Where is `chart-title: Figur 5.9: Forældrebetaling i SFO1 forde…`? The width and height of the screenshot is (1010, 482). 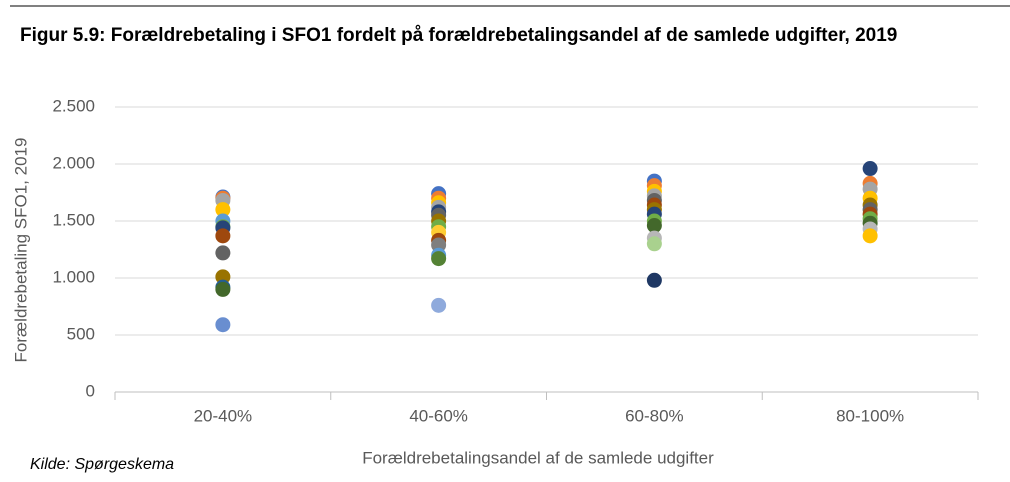
chart-title: Figur 5.9: Forældrebetaling i SFO1 forde… is located at coordinates (459, 35).